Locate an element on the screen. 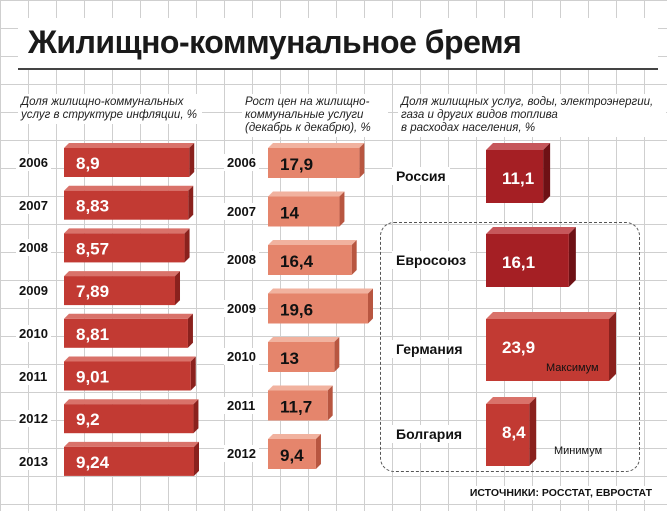  chart1-year-label: 2011 is located at coordinates (33, 376).